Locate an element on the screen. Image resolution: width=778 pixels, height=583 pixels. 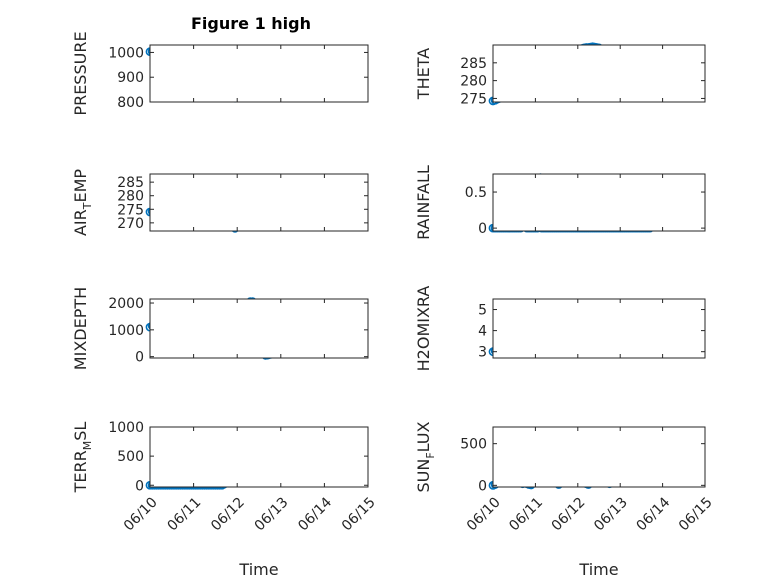
y-tick-label: 4 is located at coordinates (482, 332).